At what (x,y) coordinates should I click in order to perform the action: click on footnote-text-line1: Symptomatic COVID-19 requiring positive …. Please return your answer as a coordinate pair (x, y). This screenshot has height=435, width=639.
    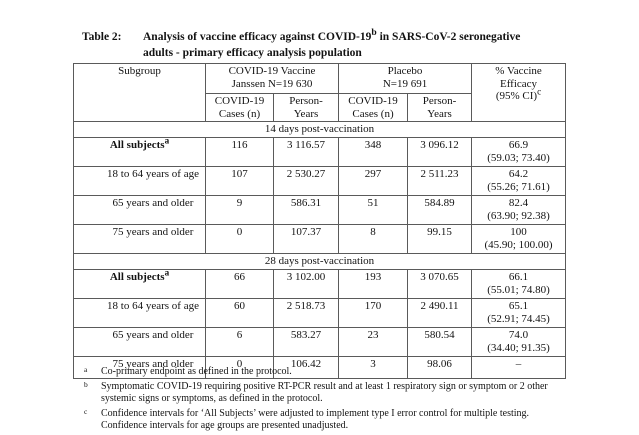
    Looking at the image, I should click on (324, 386).